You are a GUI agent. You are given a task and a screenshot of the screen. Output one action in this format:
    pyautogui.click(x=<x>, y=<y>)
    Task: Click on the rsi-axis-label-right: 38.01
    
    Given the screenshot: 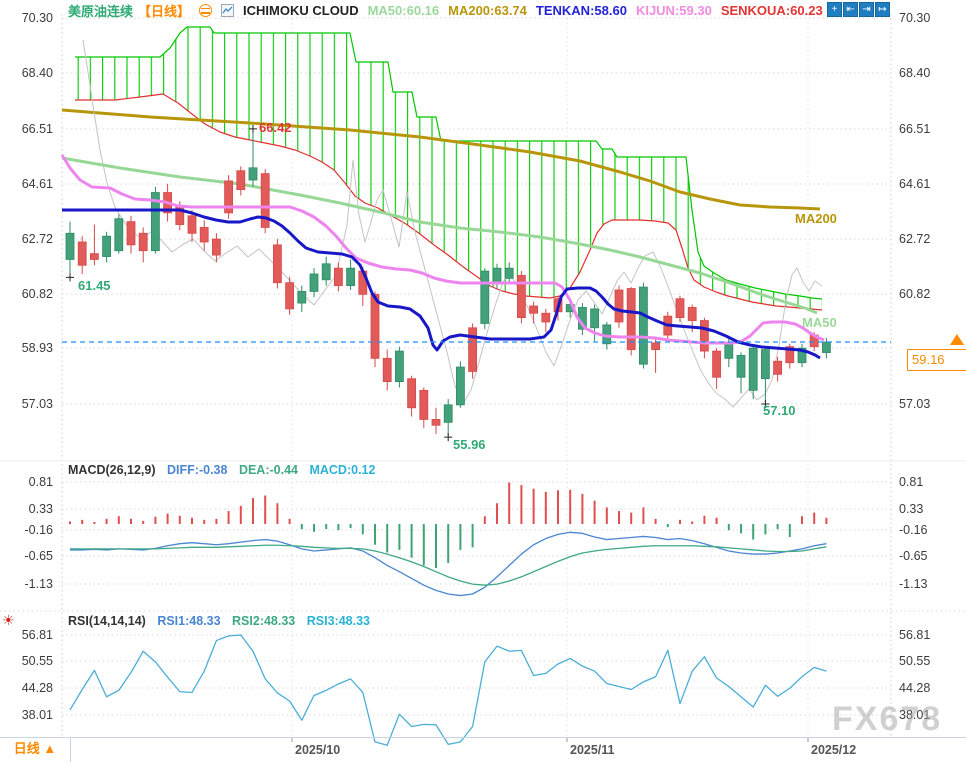 What is the action you would take?
    pyautogui.click(x=915, y=715)
    